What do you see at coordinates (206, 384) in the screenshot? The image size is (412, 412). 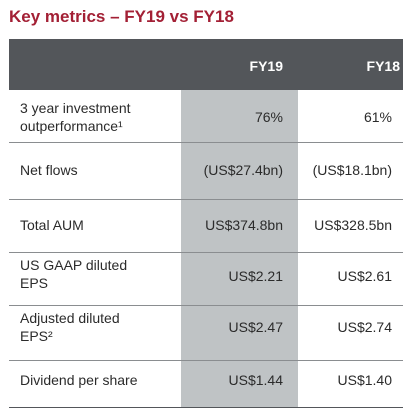 I see `table-row: Dividend per share US$1.44 US$1.40` at bounding box center [206, 384].